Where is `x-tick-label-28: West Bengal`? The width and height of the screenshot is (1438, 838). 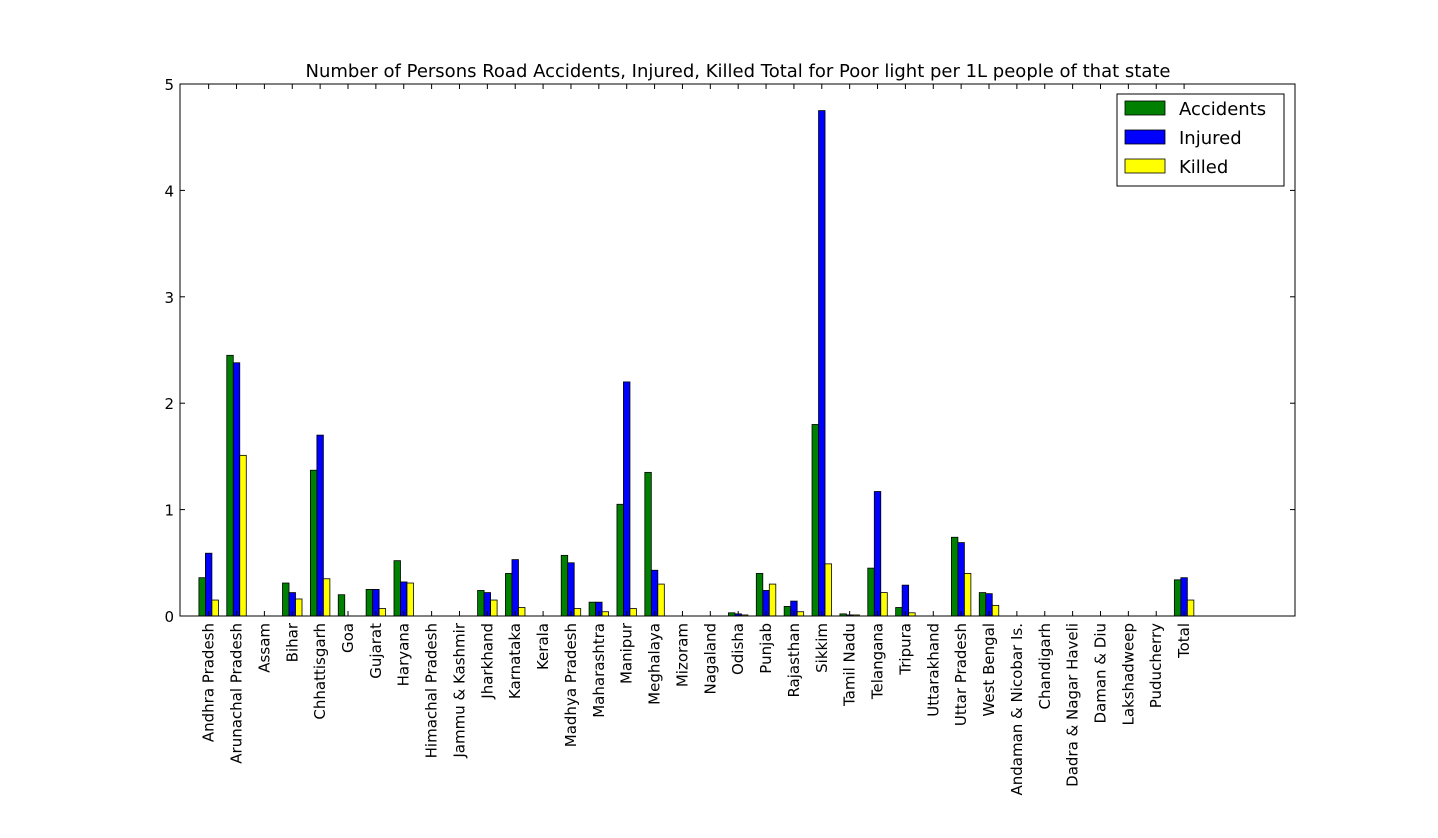 x-tick-label-28: West Bengal is located at coordinates (989, 670).